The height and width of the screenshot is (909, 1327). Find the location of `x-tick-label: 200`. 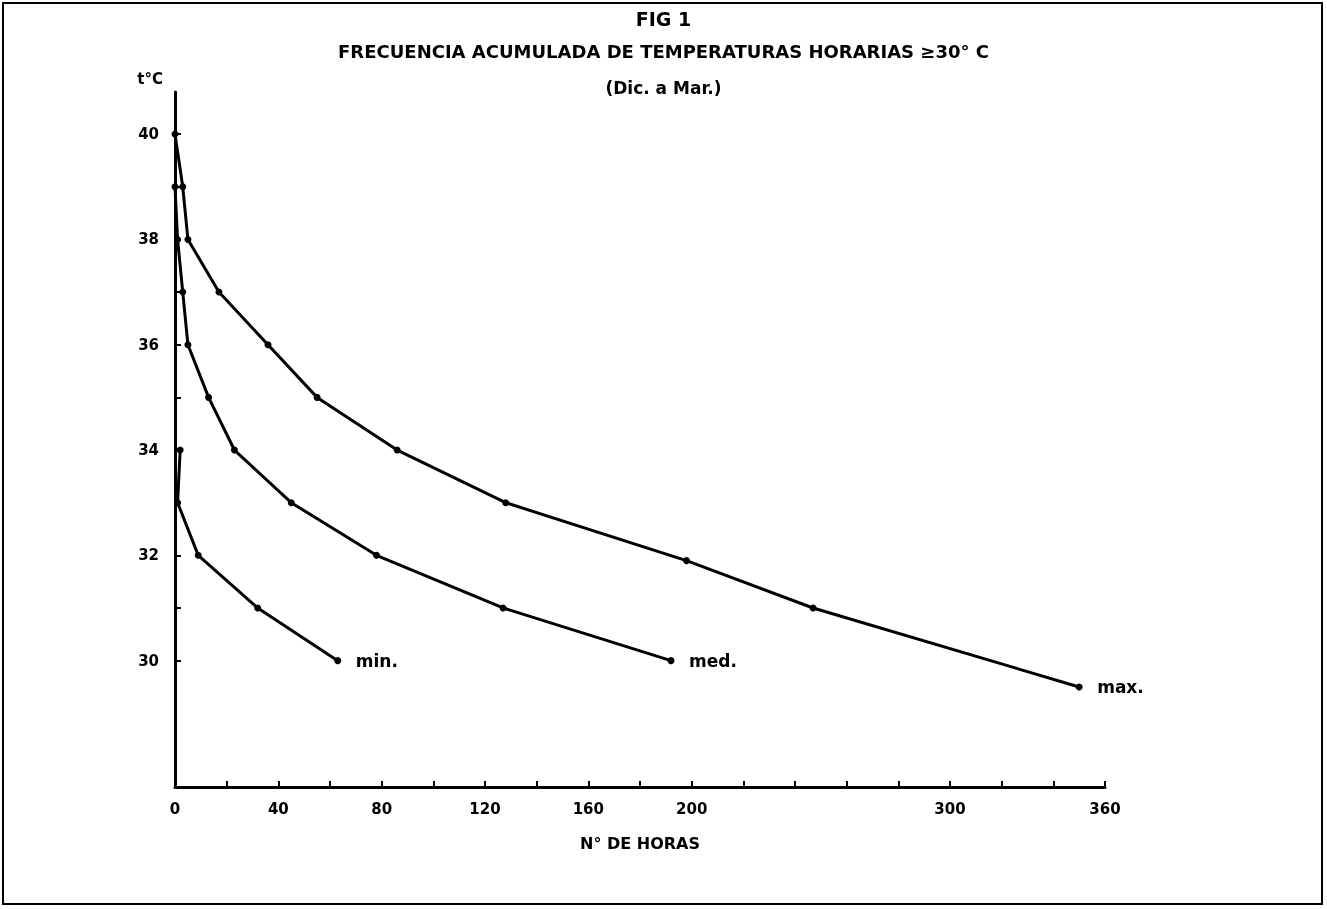

x-tick-label: 200 is located at coordinates (692, 808).